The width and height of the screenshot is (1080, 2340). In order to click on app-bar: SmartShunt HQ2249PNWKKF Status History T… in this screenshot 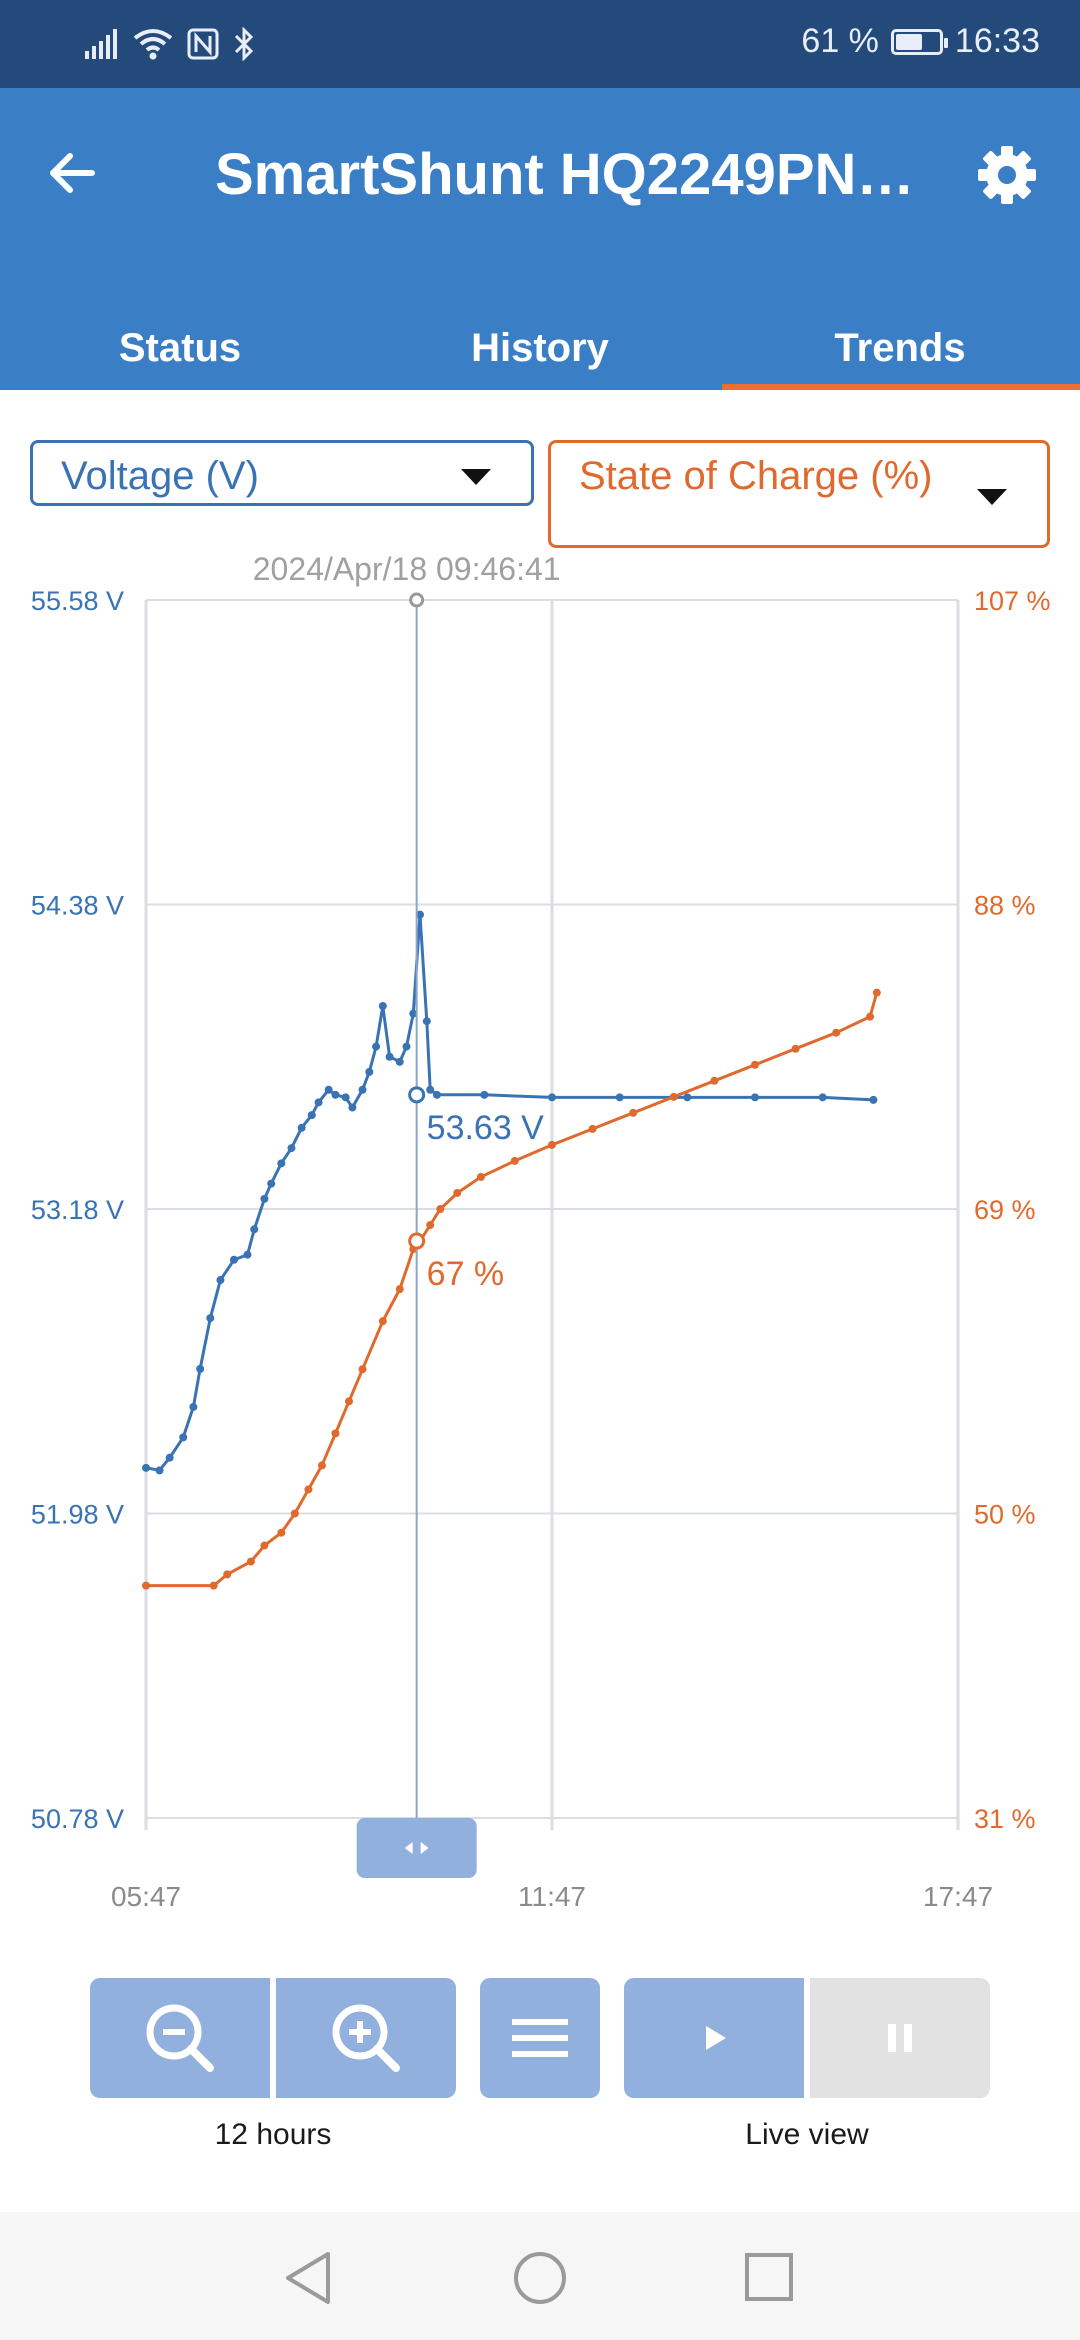, I will do `click(540, 239)`.